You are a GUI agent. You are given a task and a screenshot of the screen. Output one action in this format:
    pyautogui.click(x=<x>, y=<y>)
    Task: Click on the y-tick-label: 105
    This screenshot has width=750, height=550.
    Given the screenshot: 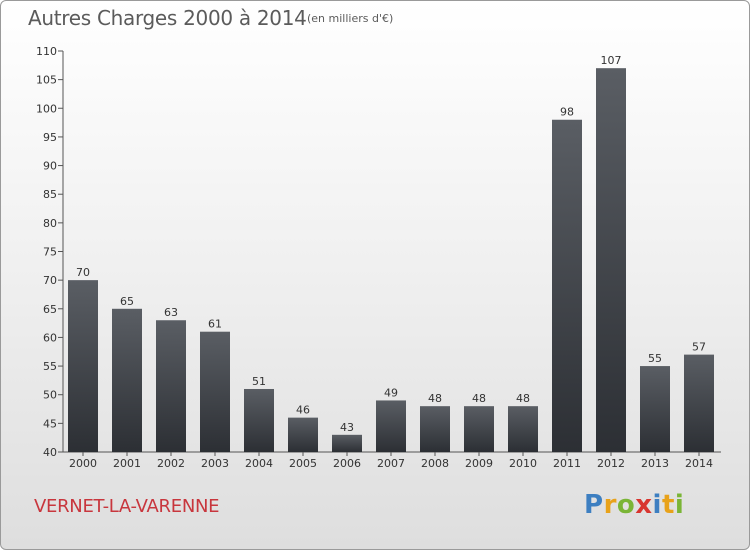 What is the action you would take?
    pyautogui.click(x=46, y=80)
    